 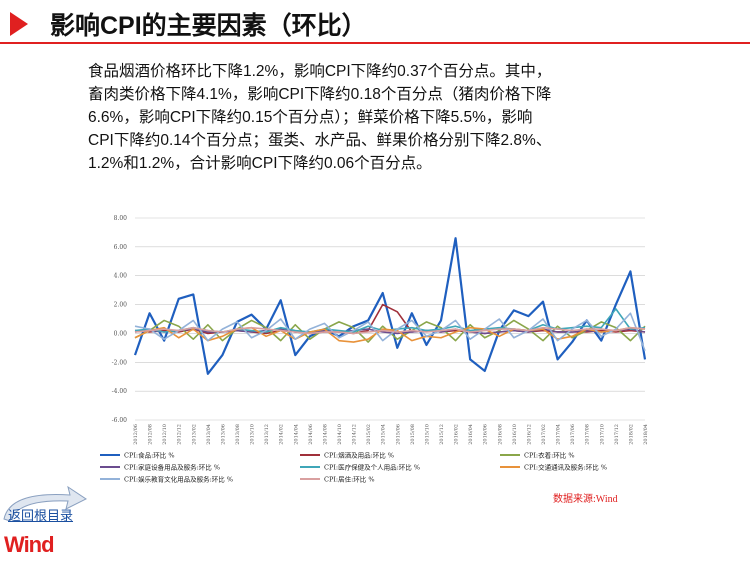 What do you see at coordinates (372, 467) in the screenshot?
I see `legend-label: CPI:医疗保健及个人用品:环比 %` at bounding box center [372, 467].